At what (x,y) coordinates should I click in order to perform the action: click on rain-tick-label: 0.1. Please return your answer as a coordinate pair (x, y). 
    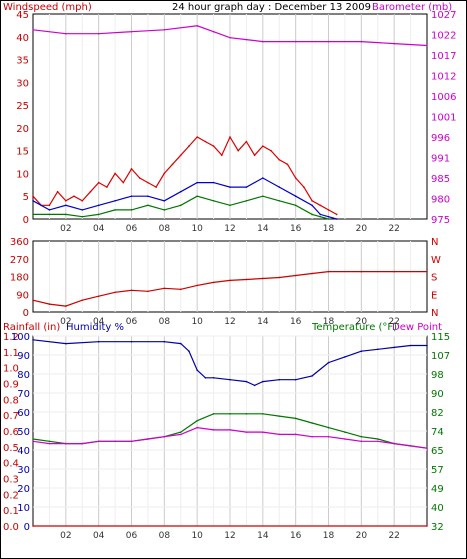
    Looking at the image, I should click on (11, 511).